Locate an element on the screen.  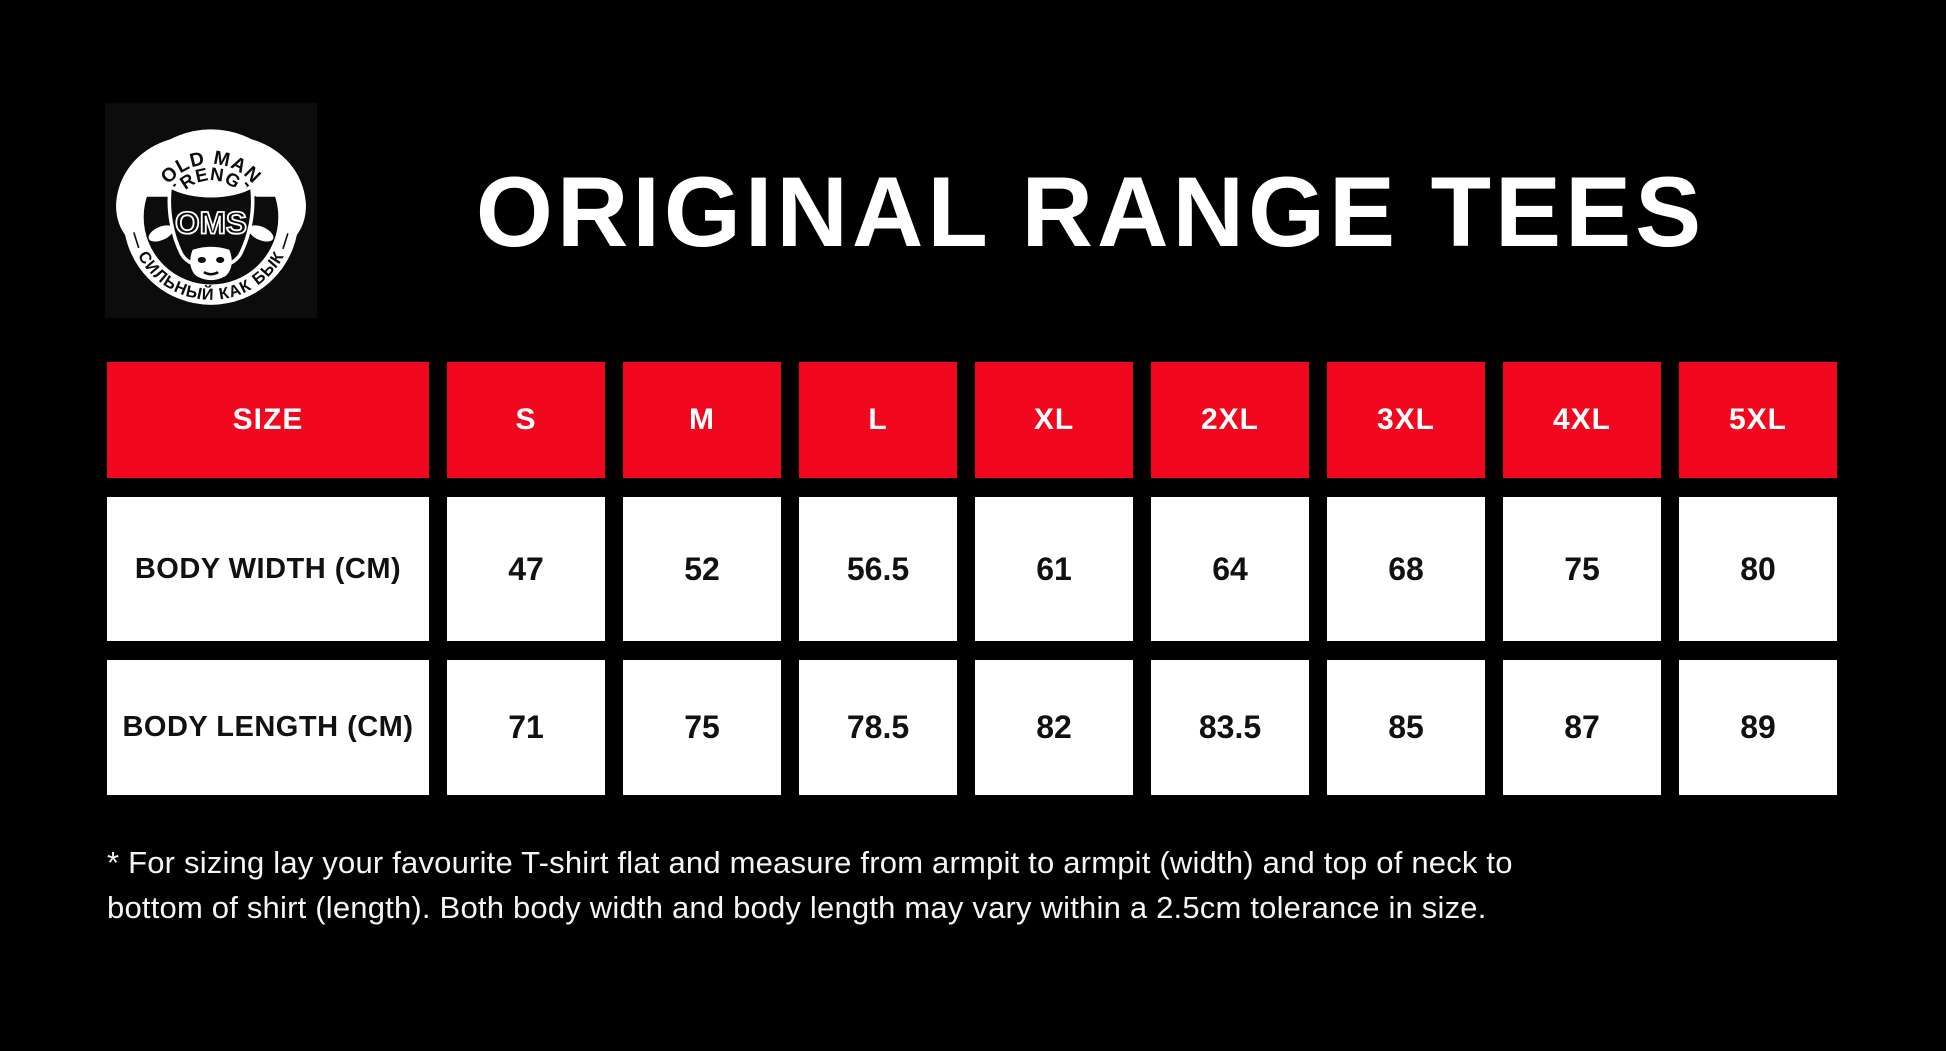
value-cell-length-m: 75 is located at coordinates (702, 727).